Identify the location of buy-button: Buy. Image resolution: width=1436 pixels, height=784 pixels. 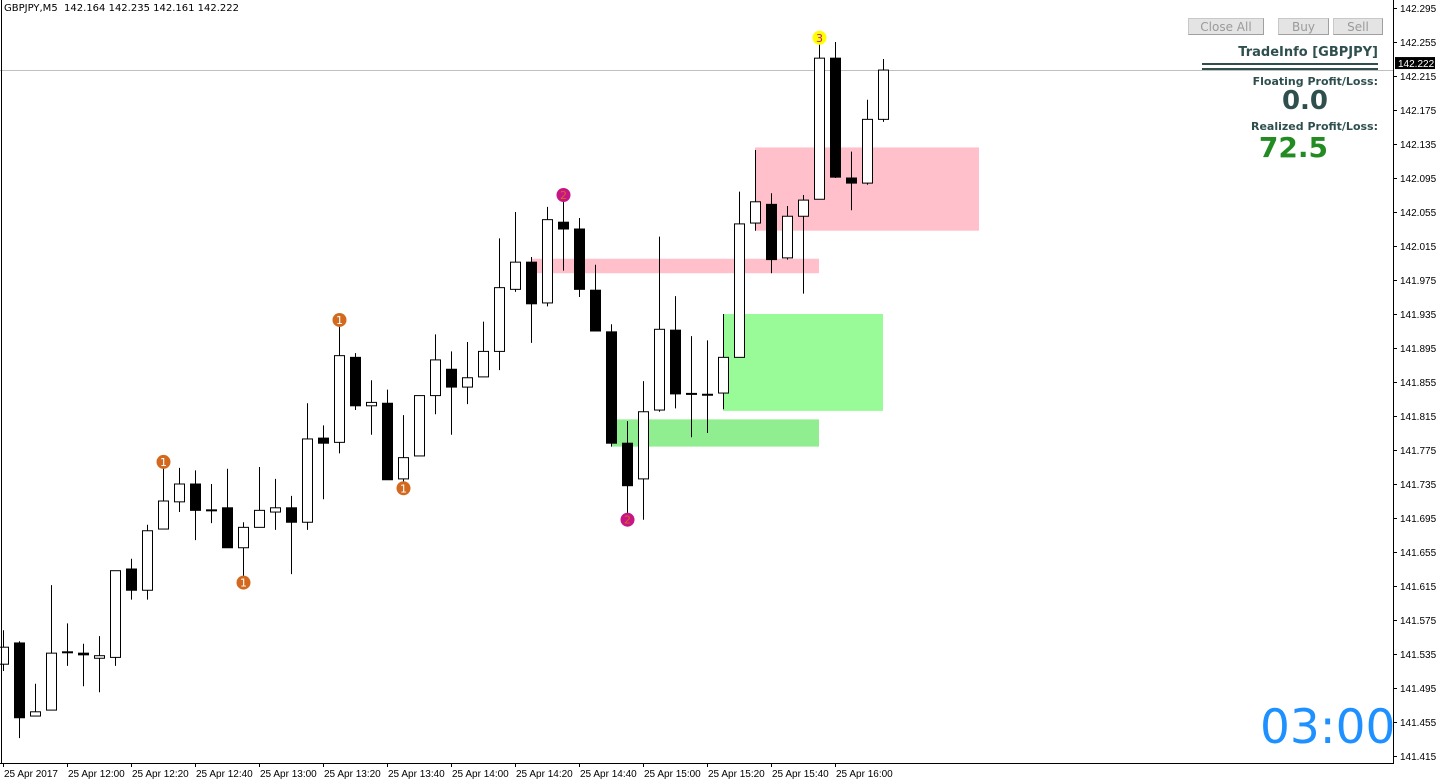
(1303, 26).